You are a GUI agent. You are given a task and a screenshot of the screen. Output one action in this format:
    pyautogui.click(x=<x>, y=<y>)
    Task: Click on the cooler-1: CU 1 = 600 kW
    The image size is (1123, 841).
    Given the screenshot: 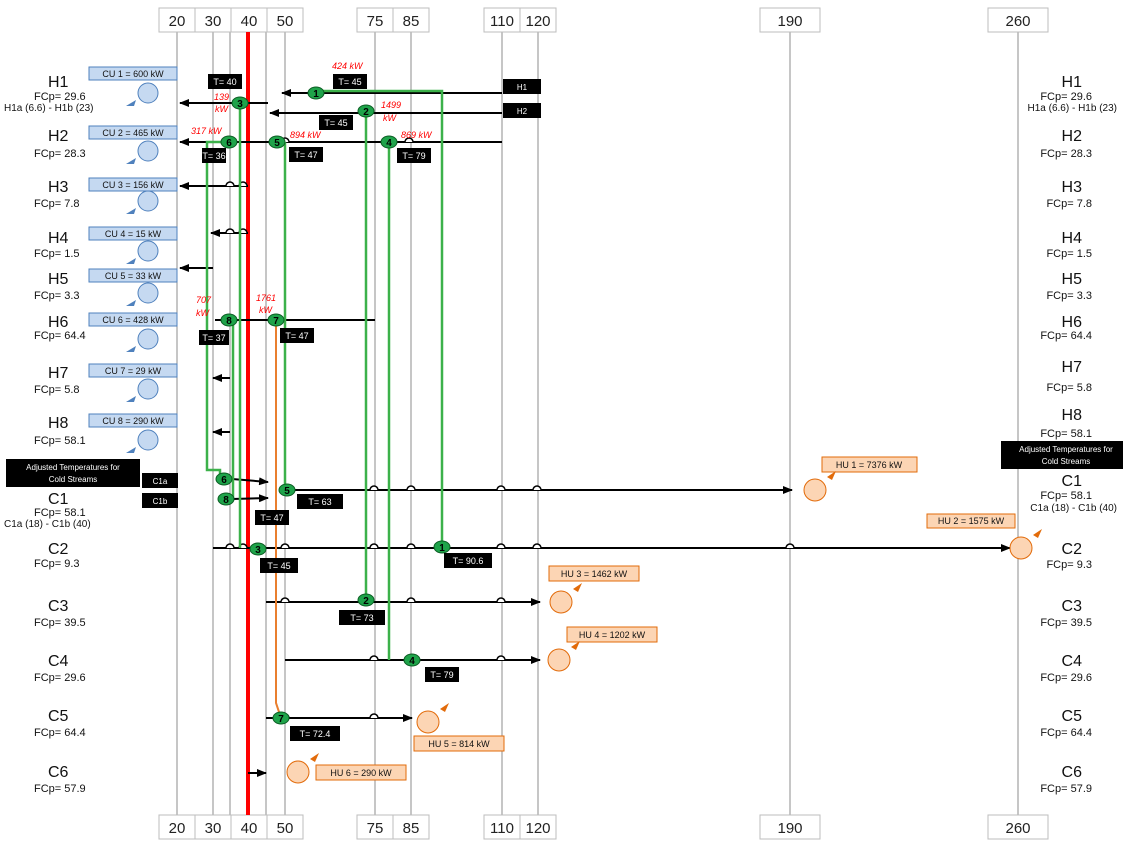 What is the action you would take?
    pyautogui.click(x=133, y=86)
    